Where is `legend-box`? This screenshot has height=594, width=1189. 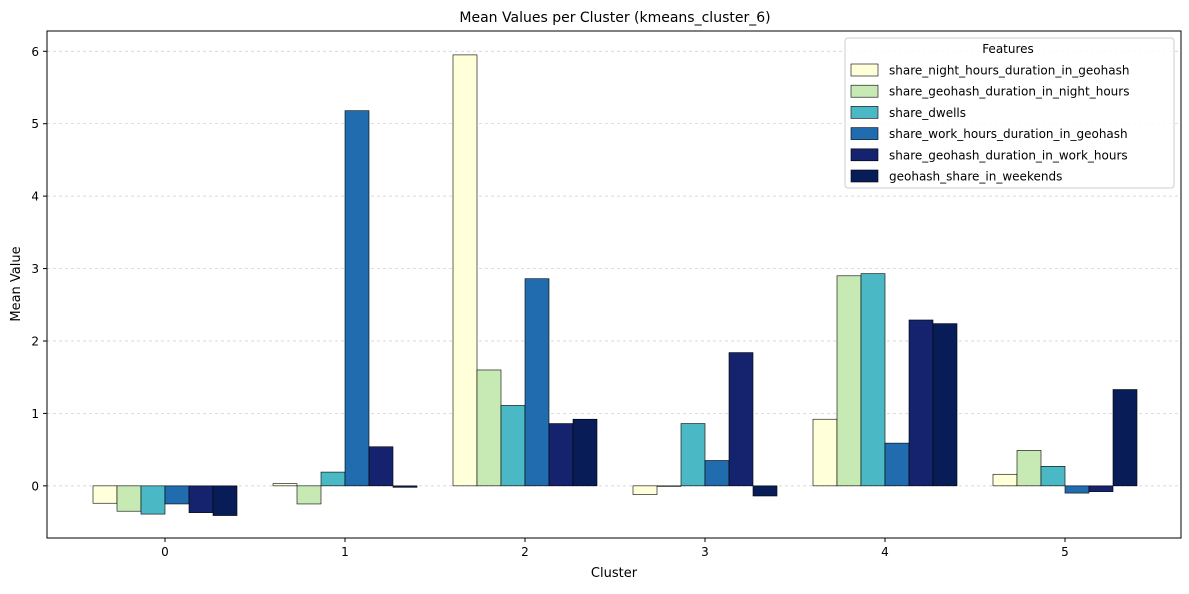
legend-box is located at coordinates (1009, 113).